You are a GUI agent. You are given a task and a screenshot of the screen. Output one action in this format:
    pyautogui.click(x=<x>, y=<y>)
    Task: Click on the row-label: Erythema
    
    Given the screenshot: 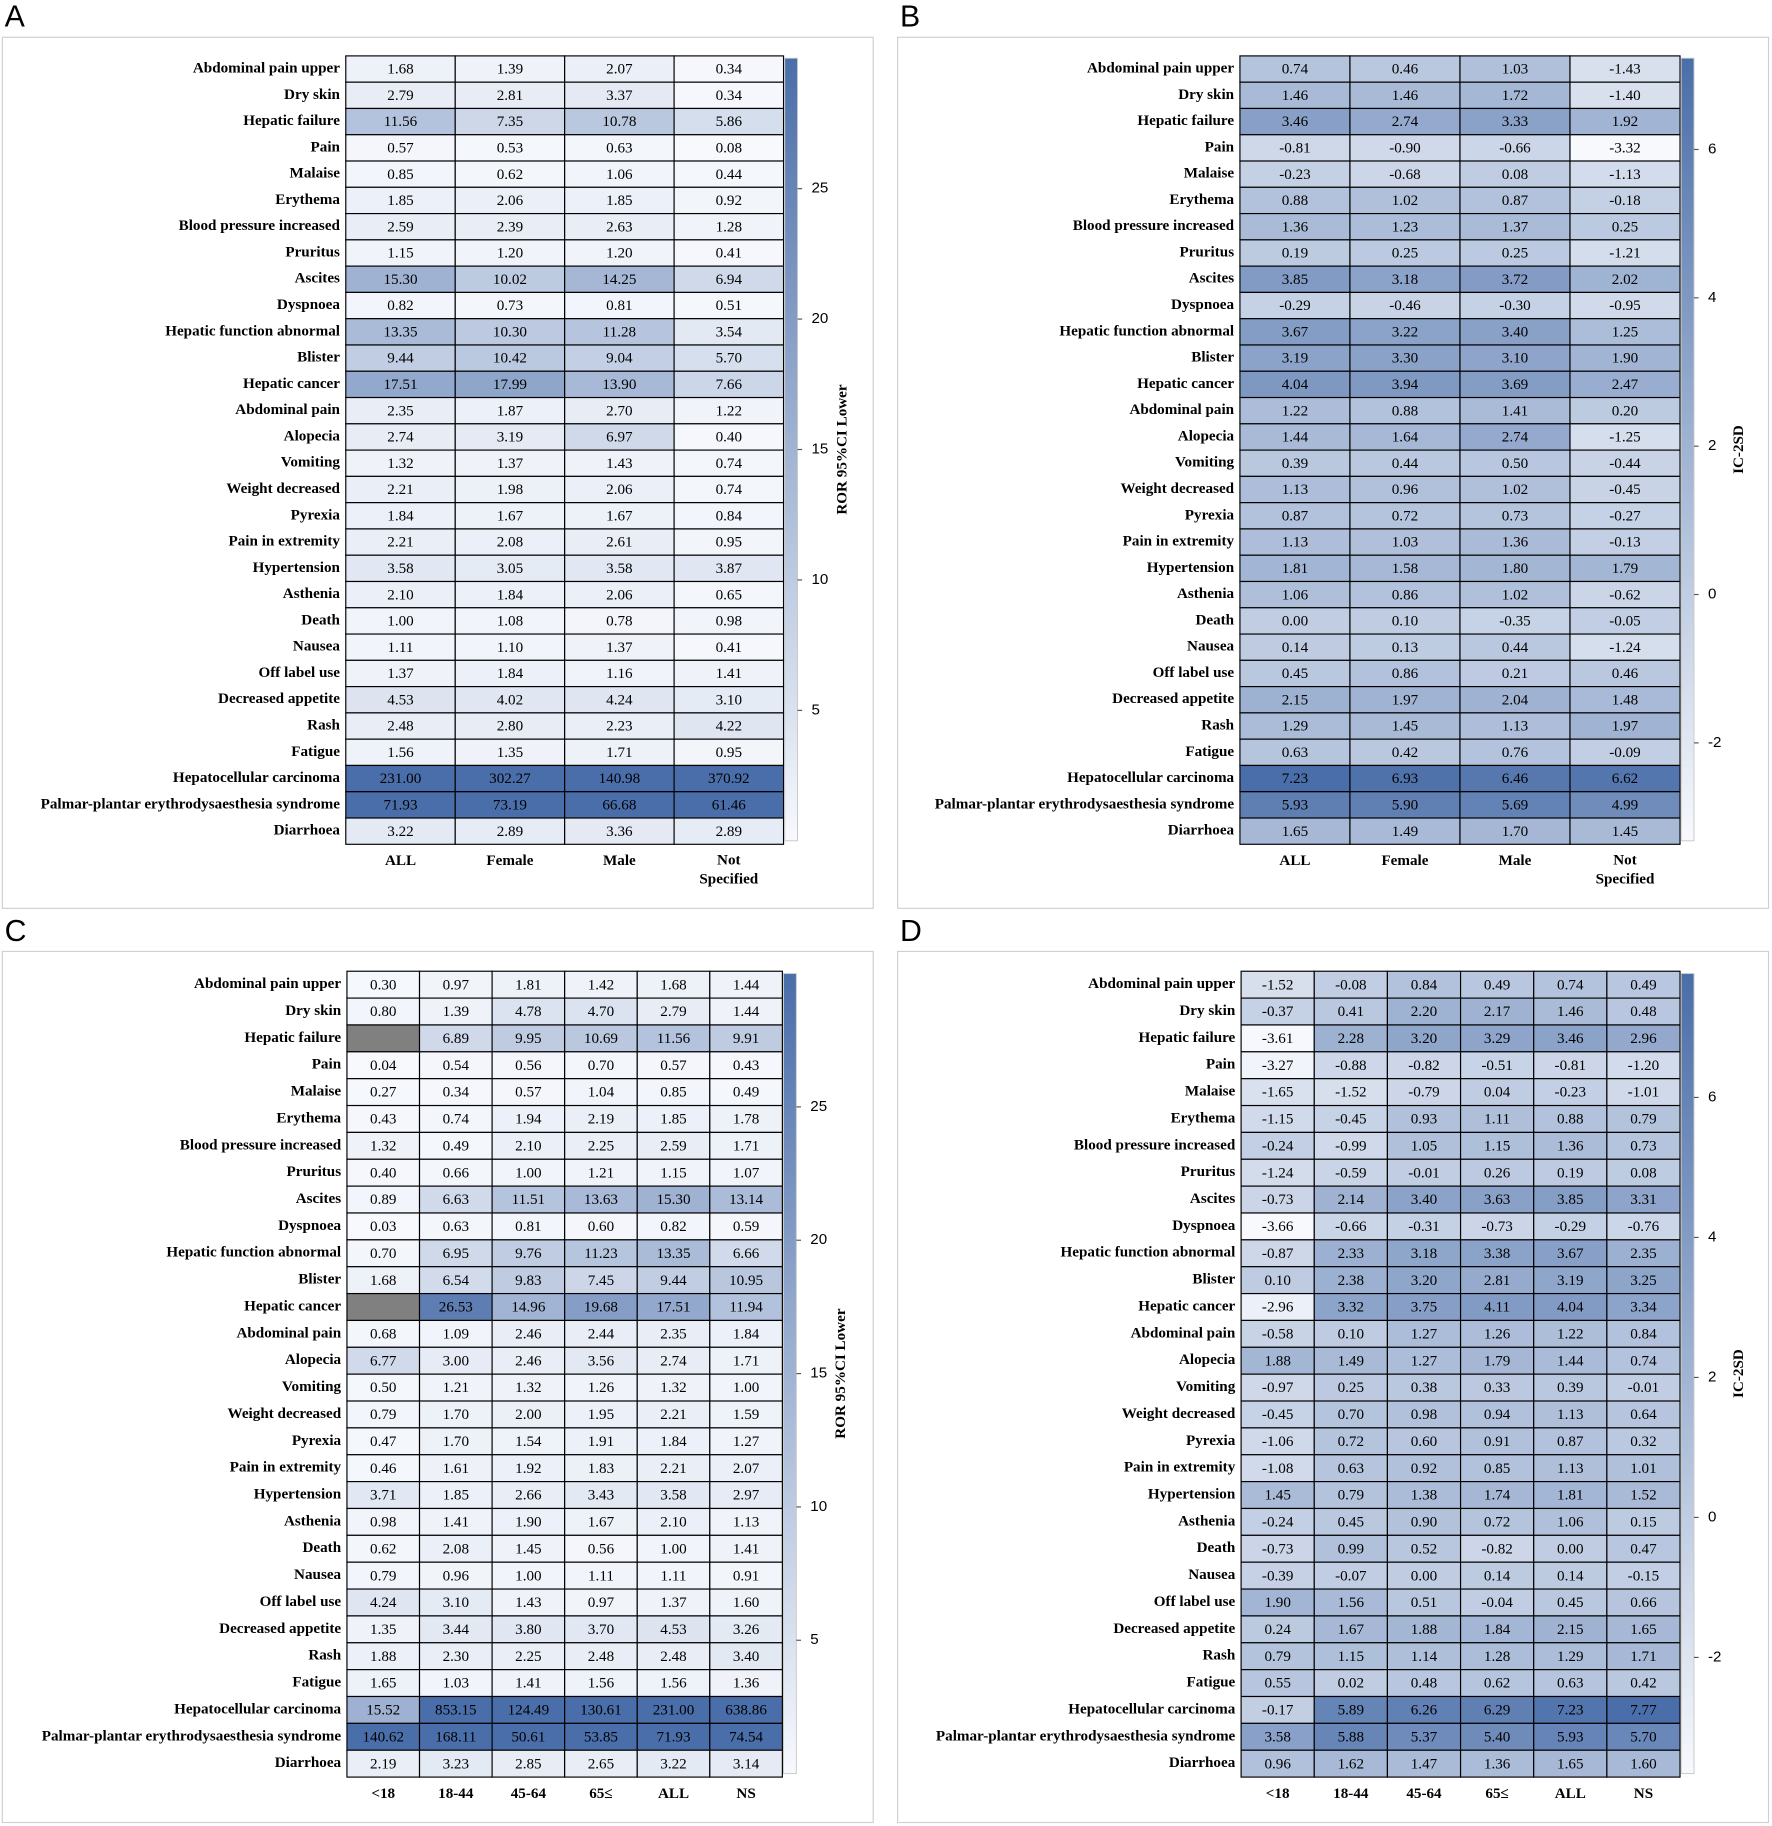 What is the action you would take?
    pyautogui.click(x=1201, y=200)
    